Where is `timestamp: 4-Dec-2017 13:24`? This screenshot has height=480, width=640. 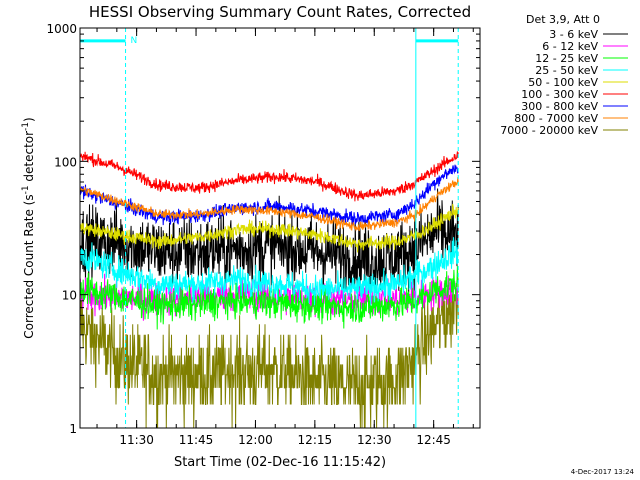 timestamp: 4-Dec-2017 13:24 is located at coordinates (603, 472).